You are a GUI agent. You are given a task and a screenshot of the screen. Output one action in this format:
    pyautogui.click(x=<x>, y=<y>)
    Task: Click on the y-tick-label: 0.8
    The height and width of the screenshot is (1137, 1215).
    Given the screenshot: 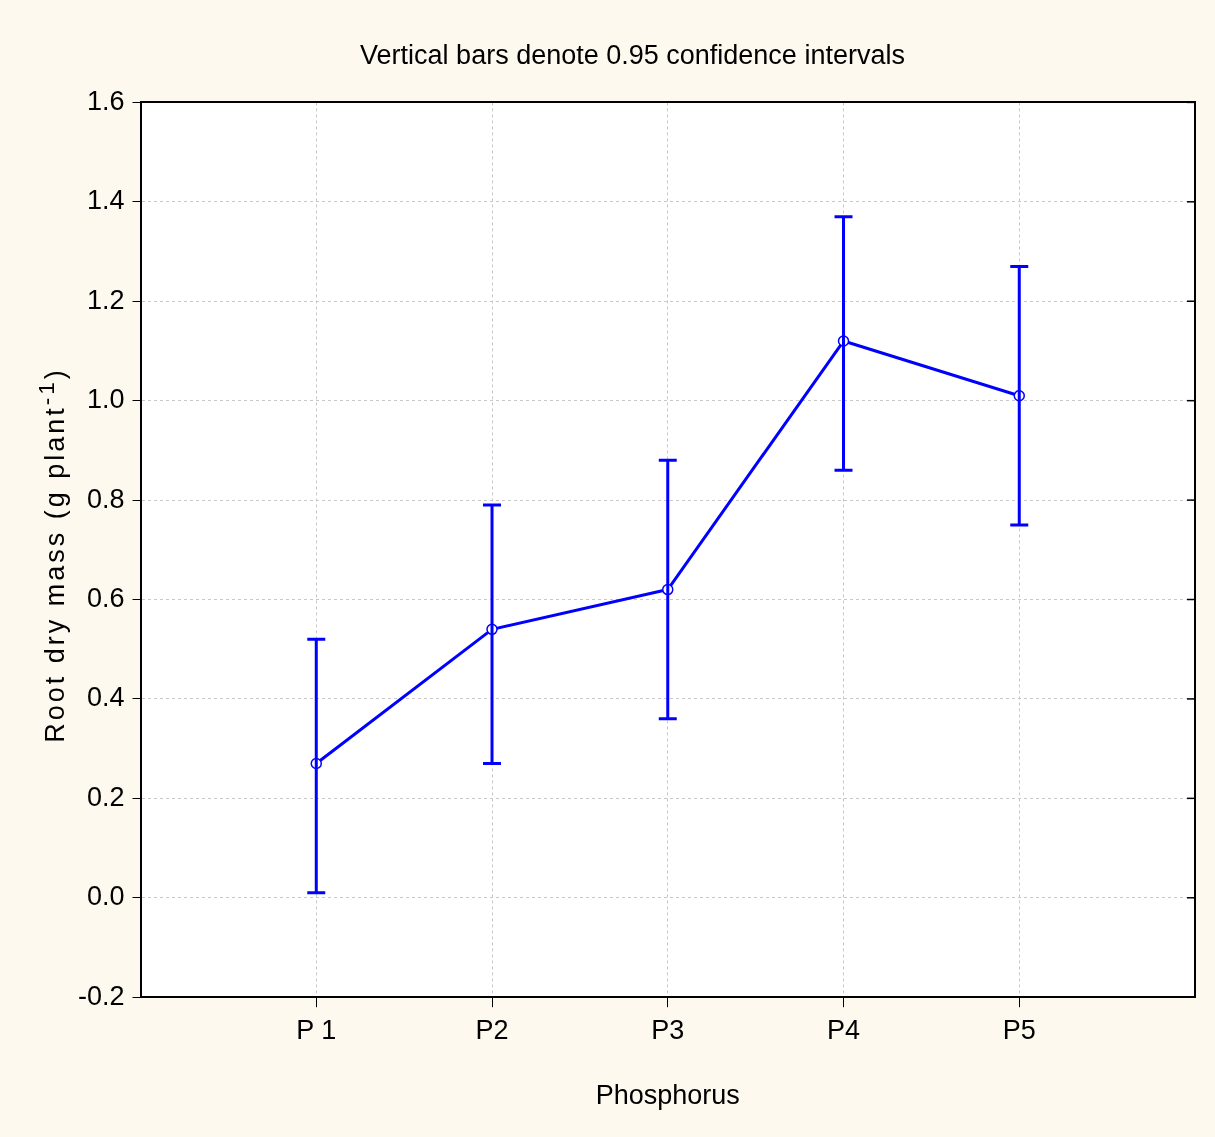 What is the action you would take?
    pyautogui.click(x=105, y=498)
    